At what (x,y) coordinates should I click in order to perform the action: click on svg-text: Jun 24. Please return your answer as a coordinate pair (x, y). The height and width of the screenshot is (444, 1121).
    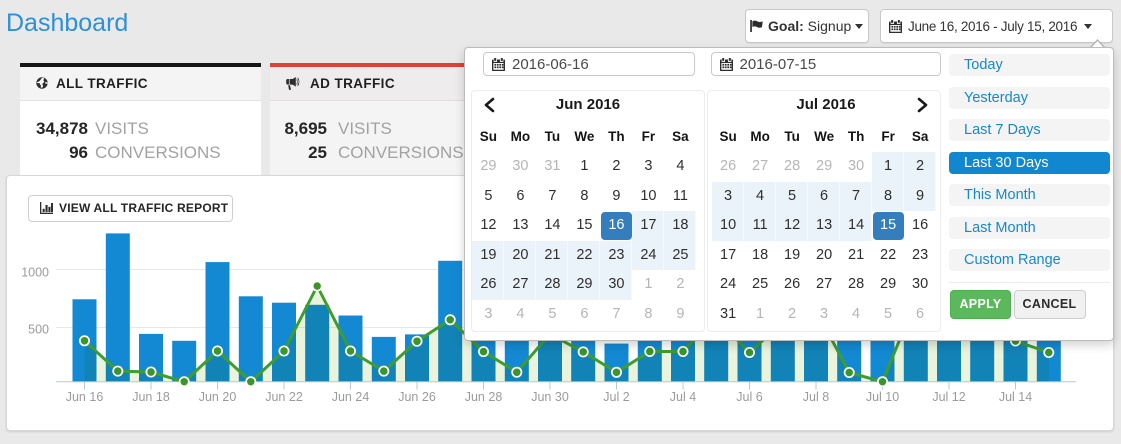
    Looking at the image, I should click on (351, 397).